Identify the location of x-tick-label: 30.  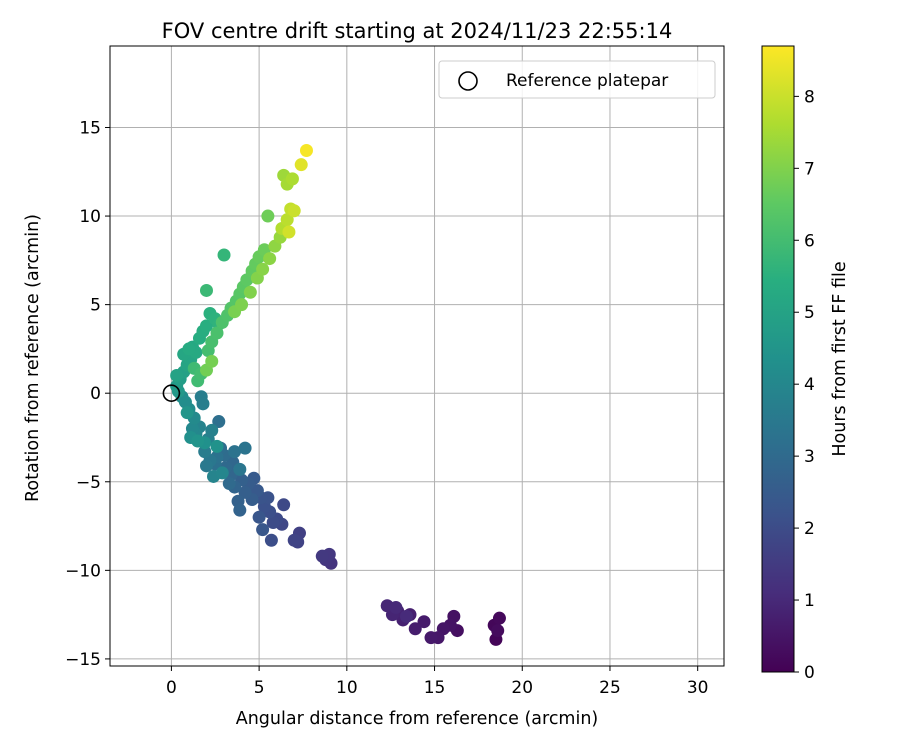
(698, 688).